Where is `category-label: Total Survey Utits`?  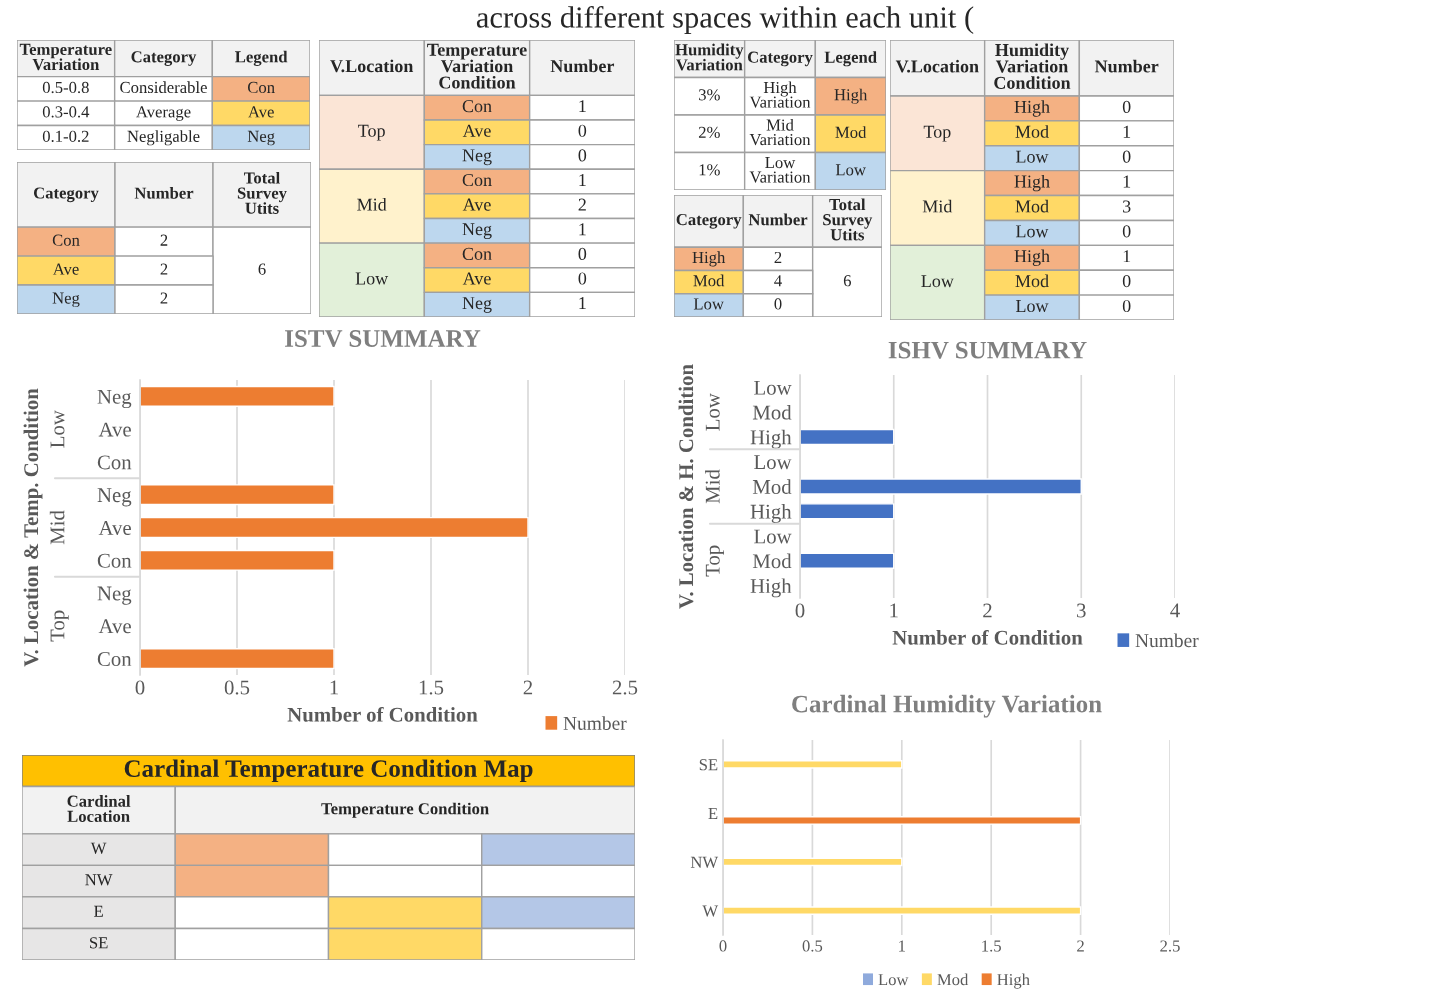 category-label: Total Survey Utits is located at coordinates (262, 192).